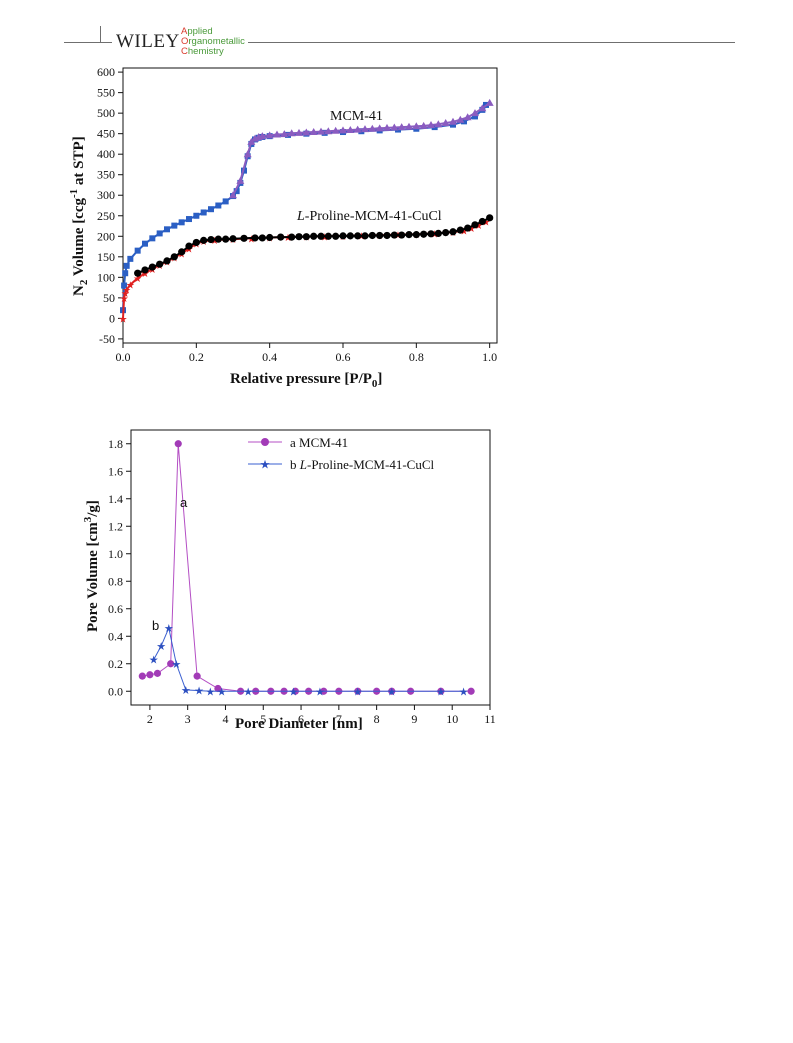  Describe the element at coordinates (79, 216) in the screenshot. I see `y-axis-title: N2 Volume [ccg-1 at STP]` at that location.